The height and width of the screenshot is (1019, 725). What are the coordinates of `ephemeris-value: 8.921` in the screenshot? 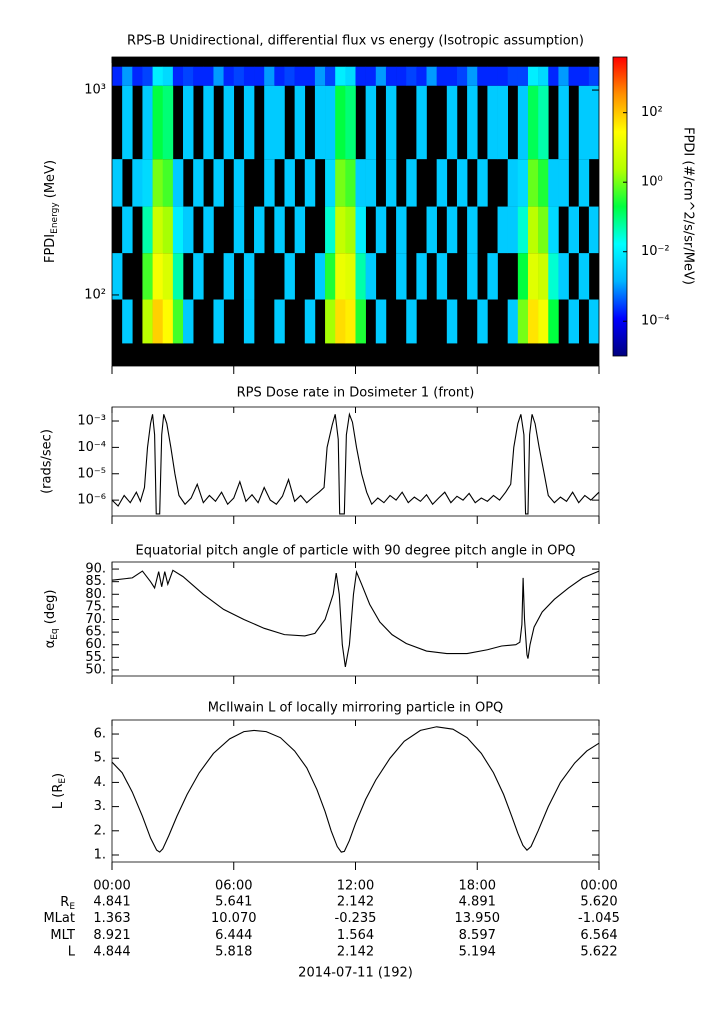 It's located at (111, 935).